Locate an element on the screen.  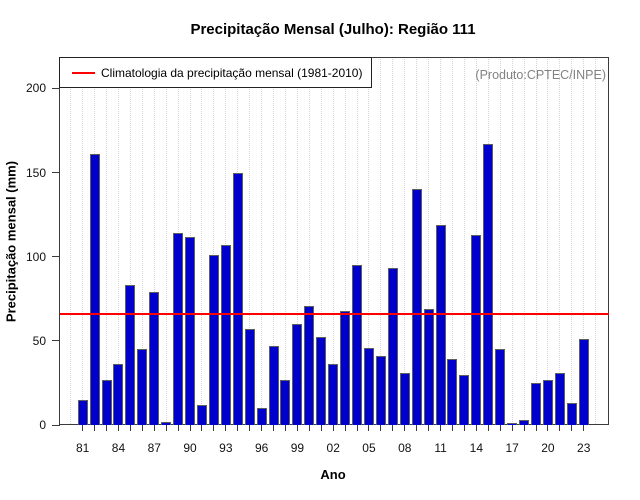
x-tick-label: 17 is located at coordinates (512, 448).